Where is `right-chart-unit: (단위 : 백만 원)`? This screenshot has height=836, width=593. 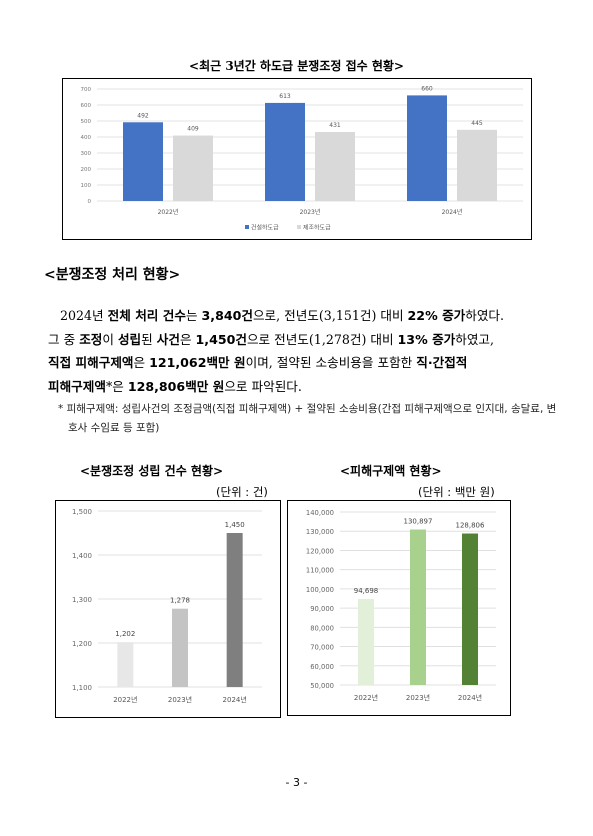 right-chart-unit: (단위 : 백만 원) is located at coordinates (456, 492).